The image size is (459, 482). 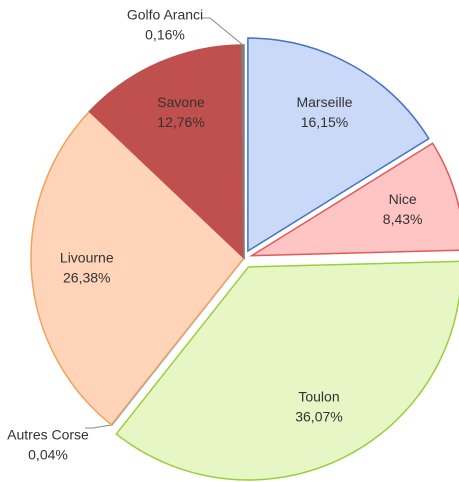 I want to click on slice-value-label: 36,07%, so click(x=318, y=417).